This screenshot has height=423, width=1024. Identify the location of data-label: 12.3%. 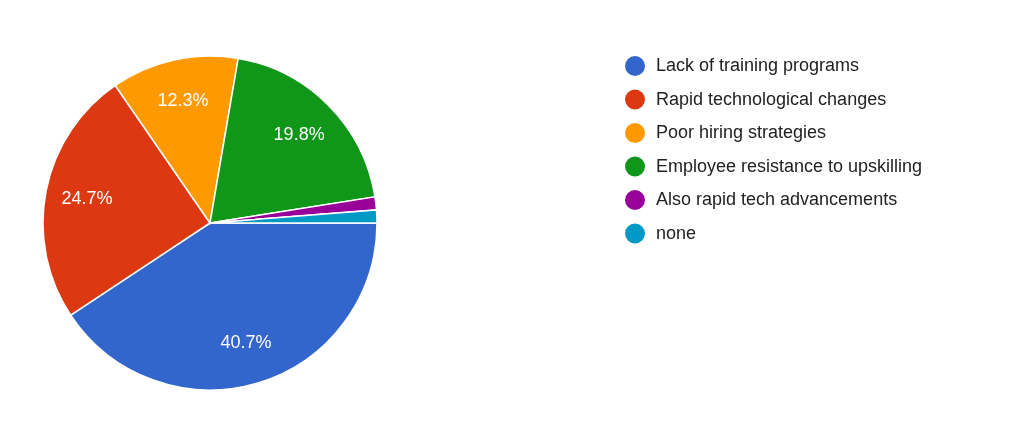
(183, 99).